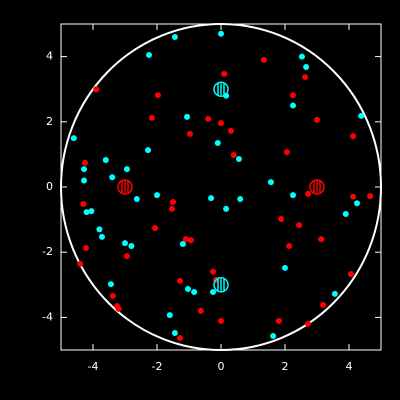 This screenshot has width=400, height=400. I want to click on x-tick-label: 0, so click(221, 366).